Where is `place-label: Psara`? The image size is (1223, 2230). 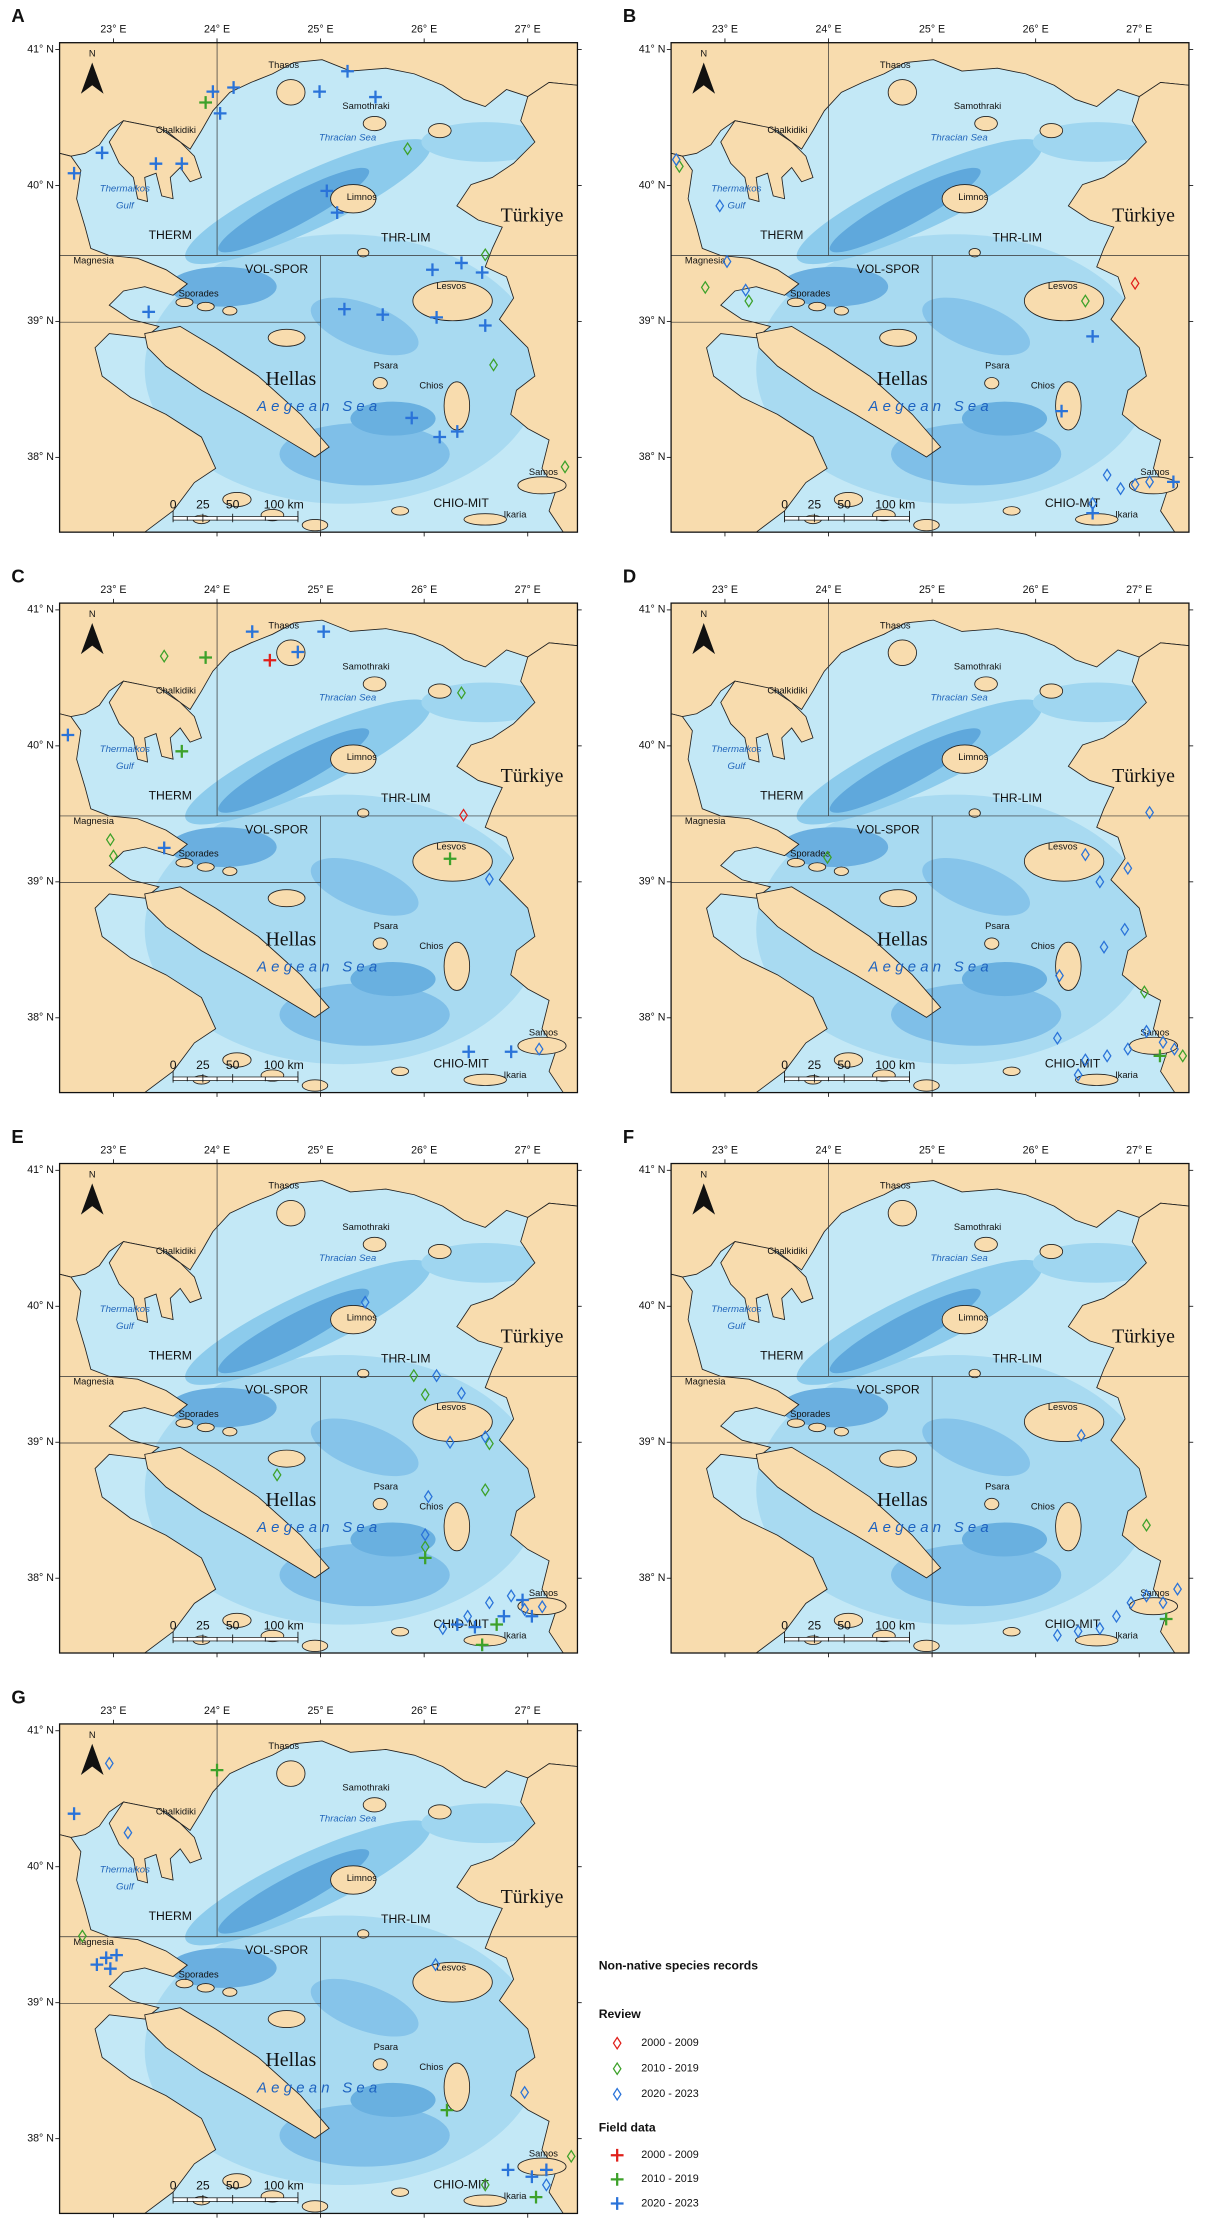
place-label: Psara is located at coordinates (386, 2047).